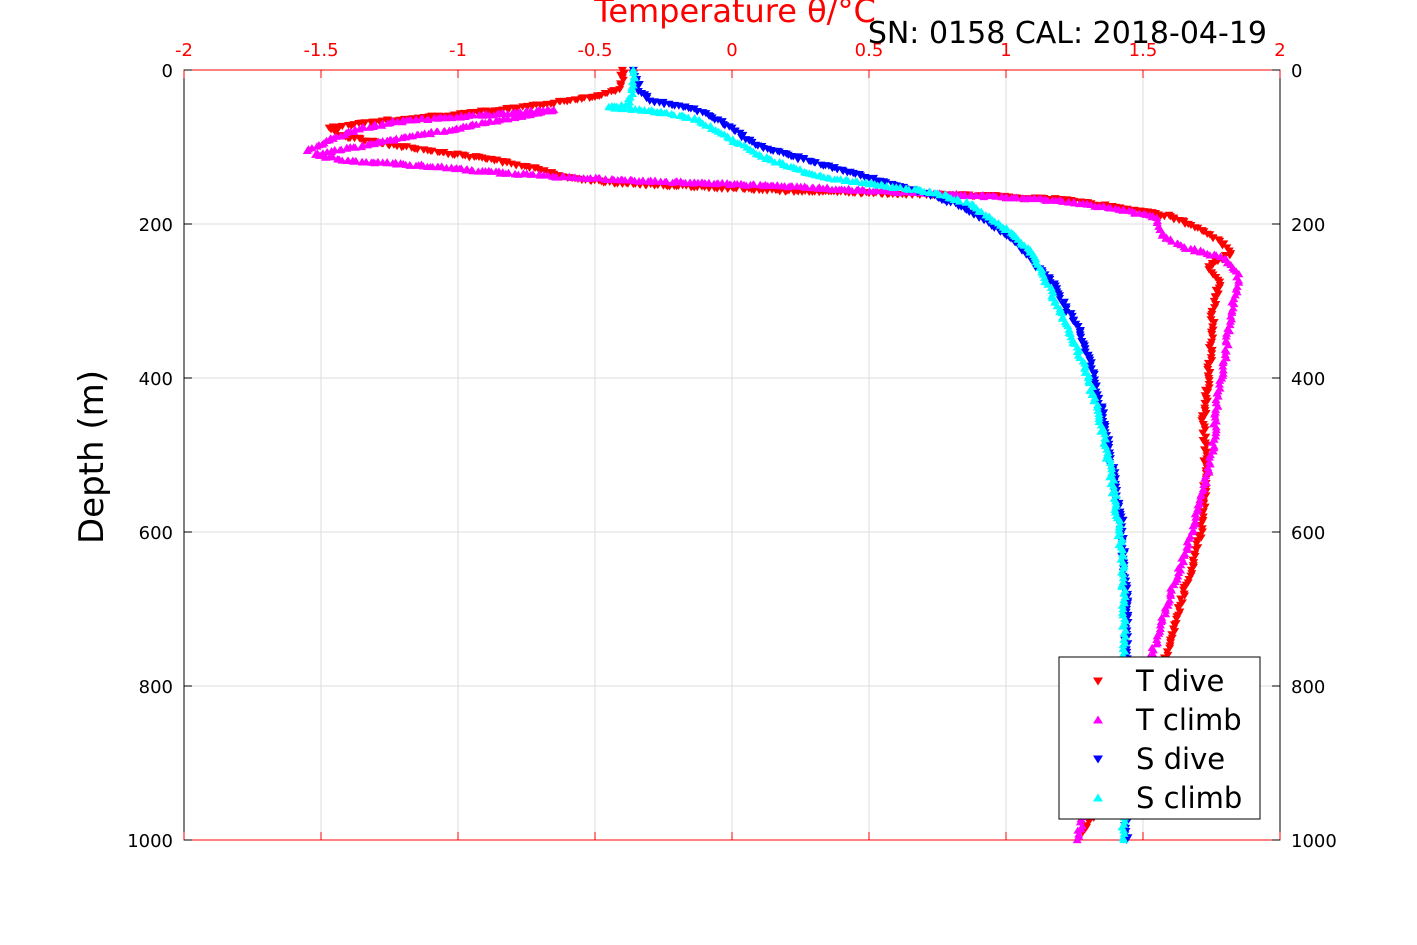 This screenshot has width=1417, height=945. I want to click on x-tick-label: 1, so click(1005, 50).